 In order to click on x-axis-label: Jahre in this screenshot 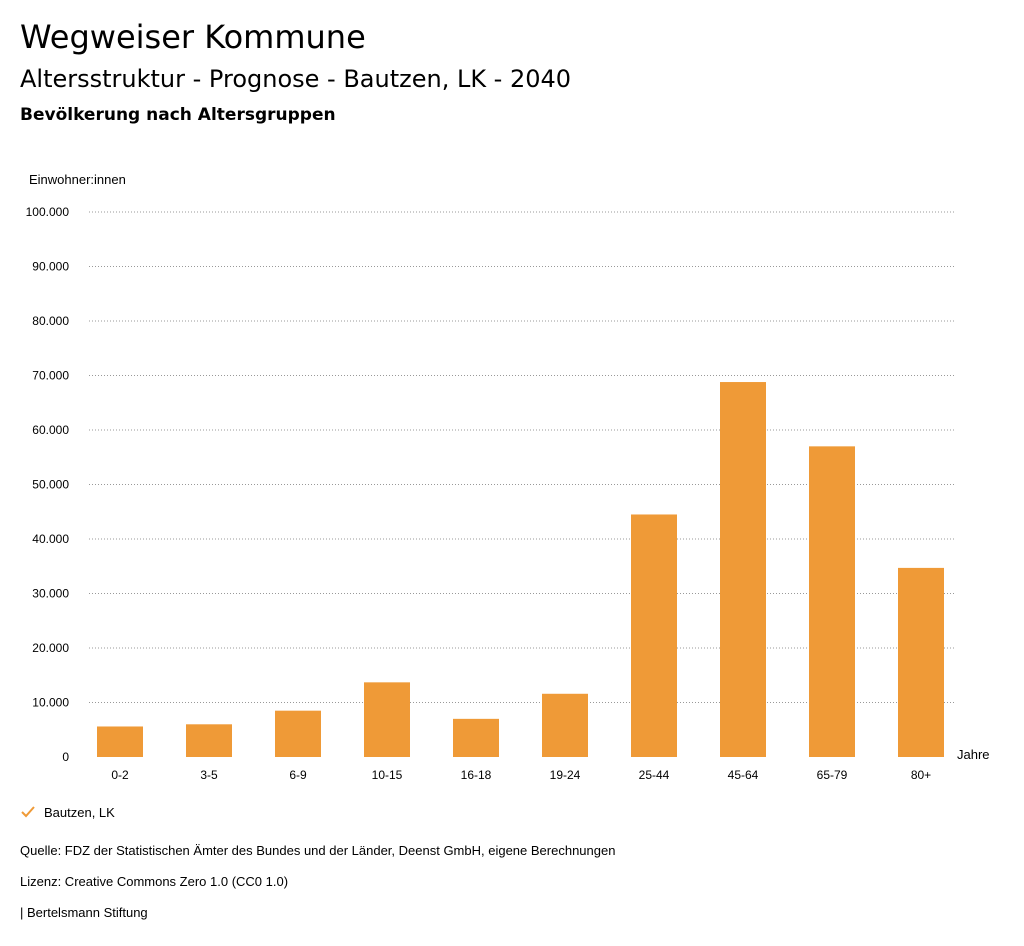, I will do `click(973, 754)`.